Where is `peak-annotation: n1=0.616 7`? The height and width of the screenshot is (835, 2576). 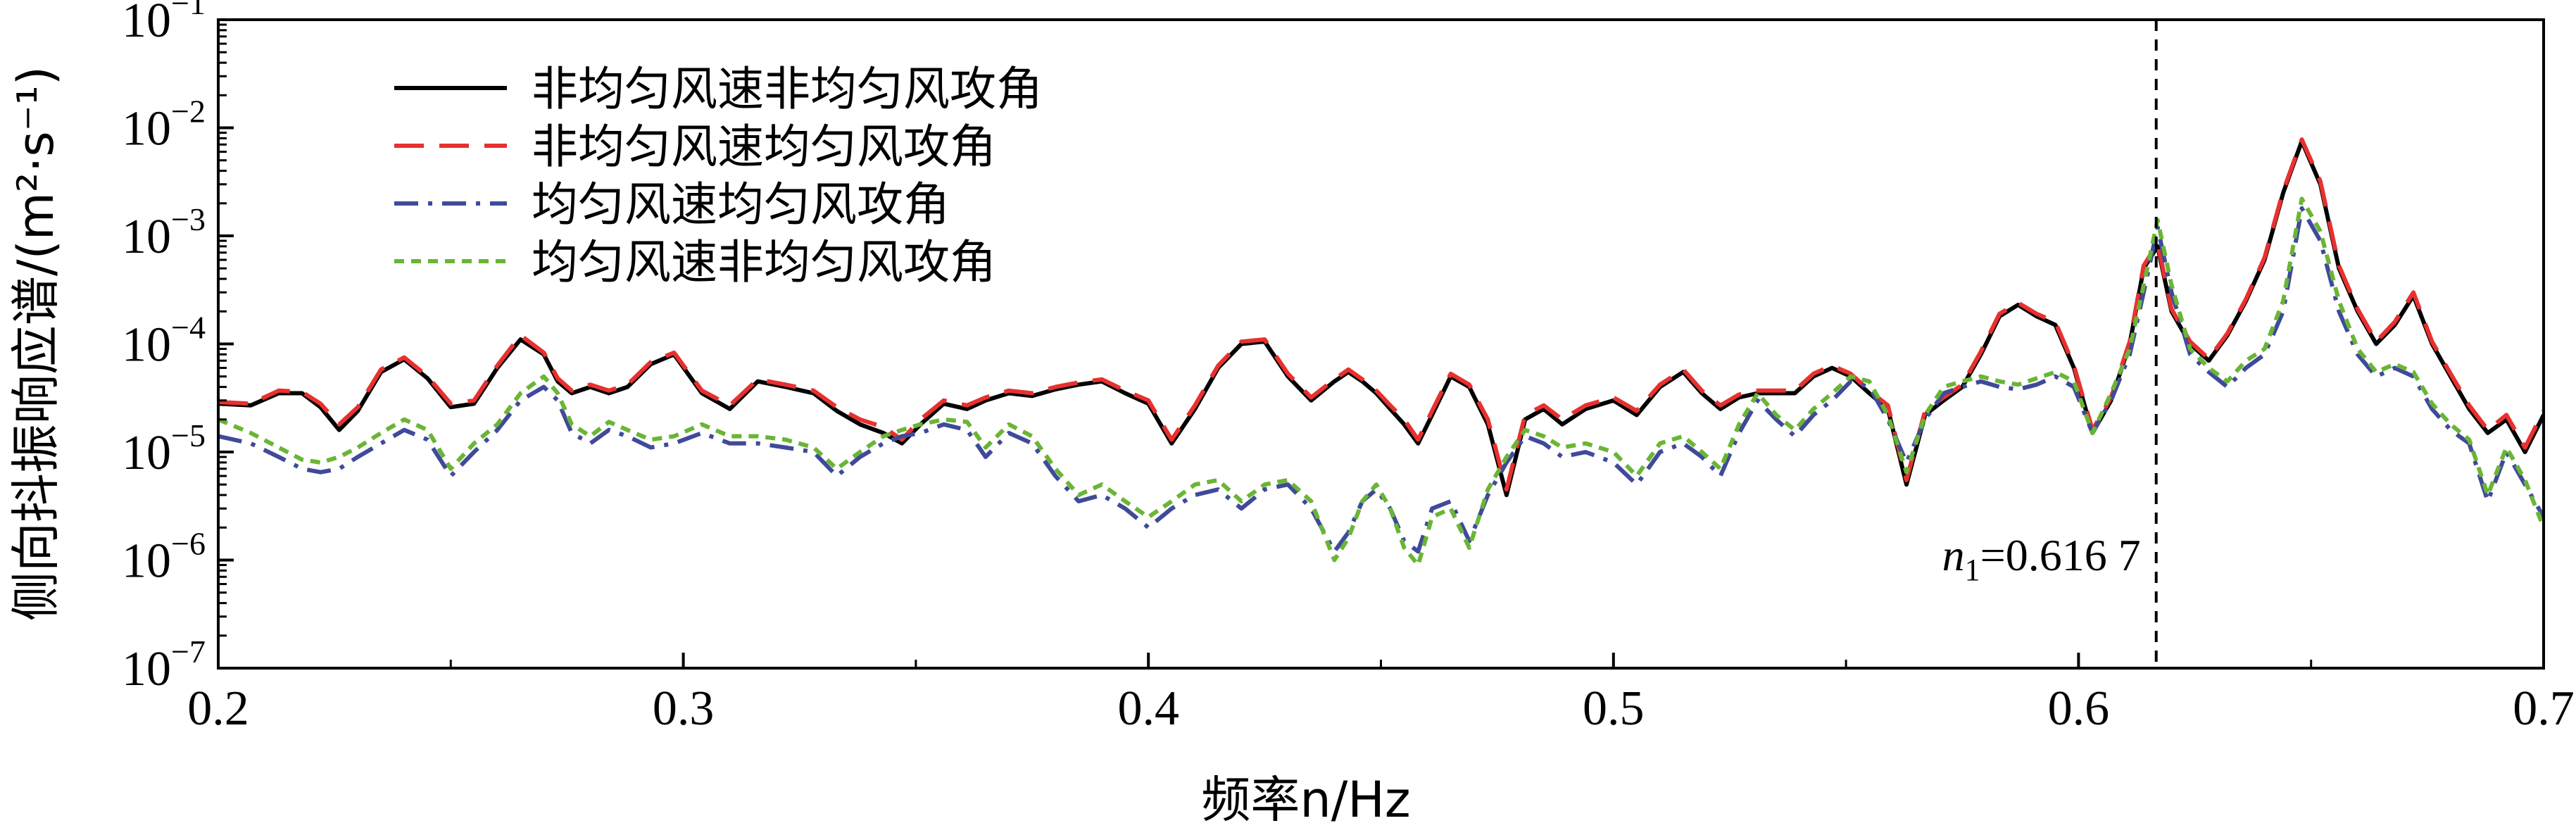 peak-annotation: n1=0.616 7 is located at coordinates (2041, 558).